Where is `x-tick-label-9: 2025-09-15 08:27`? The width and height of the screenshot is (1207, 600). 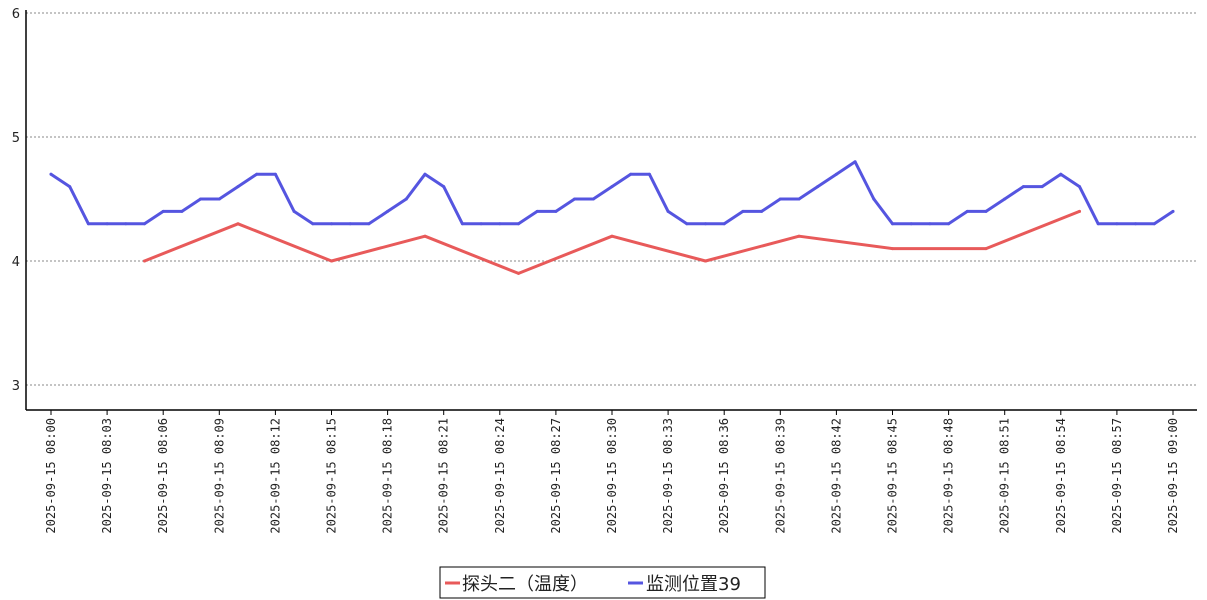 x-tick-label-9: 2025-09-15 08:27 is located at coordinates (556, 476).